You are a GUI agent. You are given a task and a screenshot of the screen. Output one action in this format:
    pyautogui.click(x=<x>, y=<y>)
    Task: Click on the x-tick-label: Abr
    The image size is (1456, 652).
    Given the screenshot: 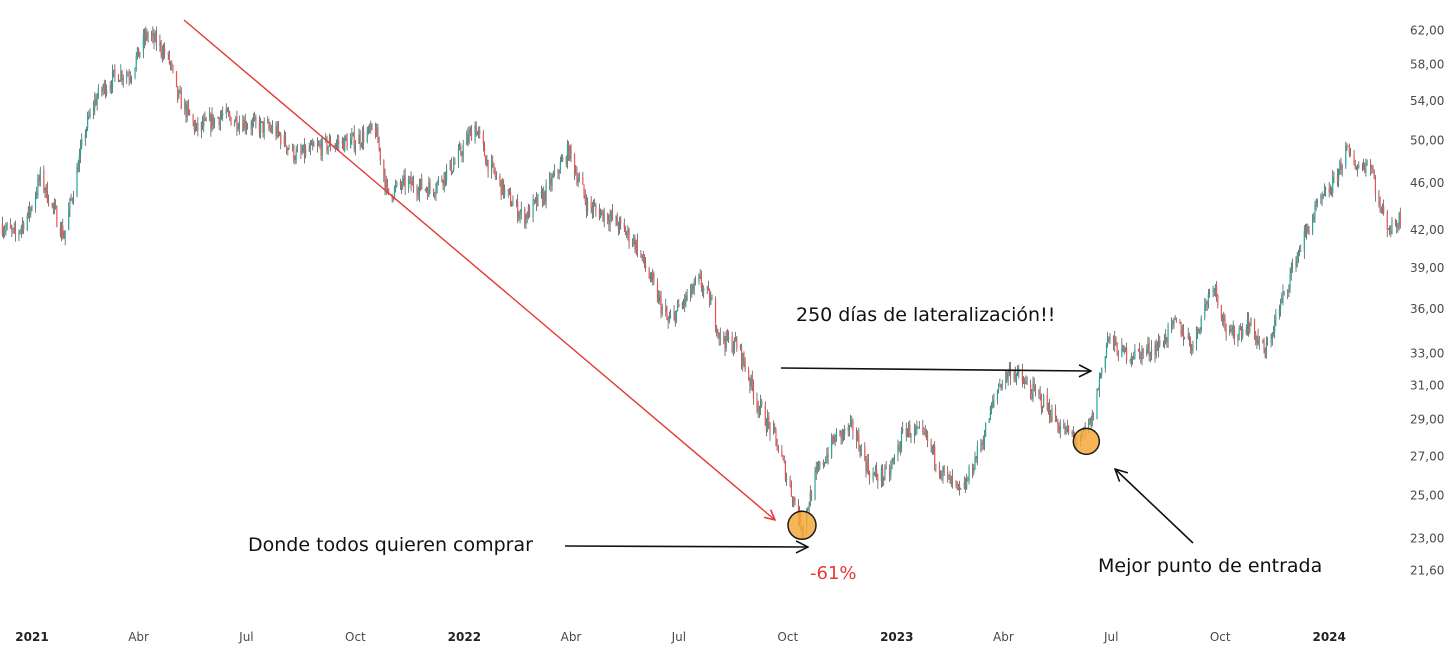 What is the action you would take?
    pyautogui.click(x=1003, y=637)
    